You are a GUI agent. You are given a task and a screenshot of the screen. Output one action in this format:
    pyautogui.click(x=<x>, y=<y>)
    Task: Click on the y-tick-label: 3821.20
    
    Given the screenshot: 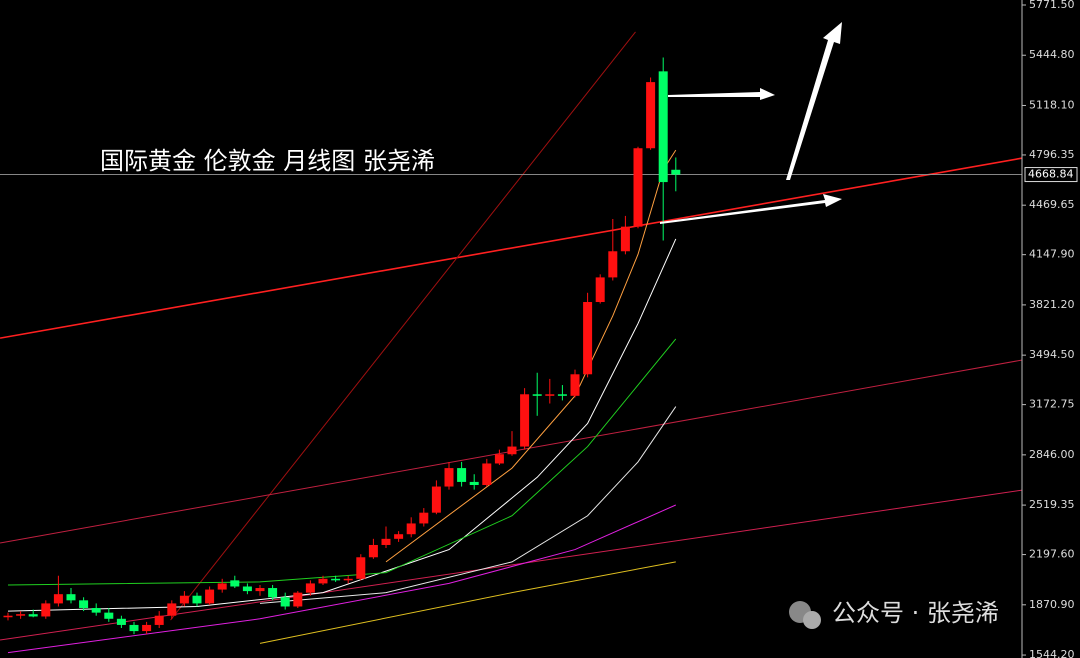 What is the action you would take?
    pyautogui.click(x=1052, y=304)
    